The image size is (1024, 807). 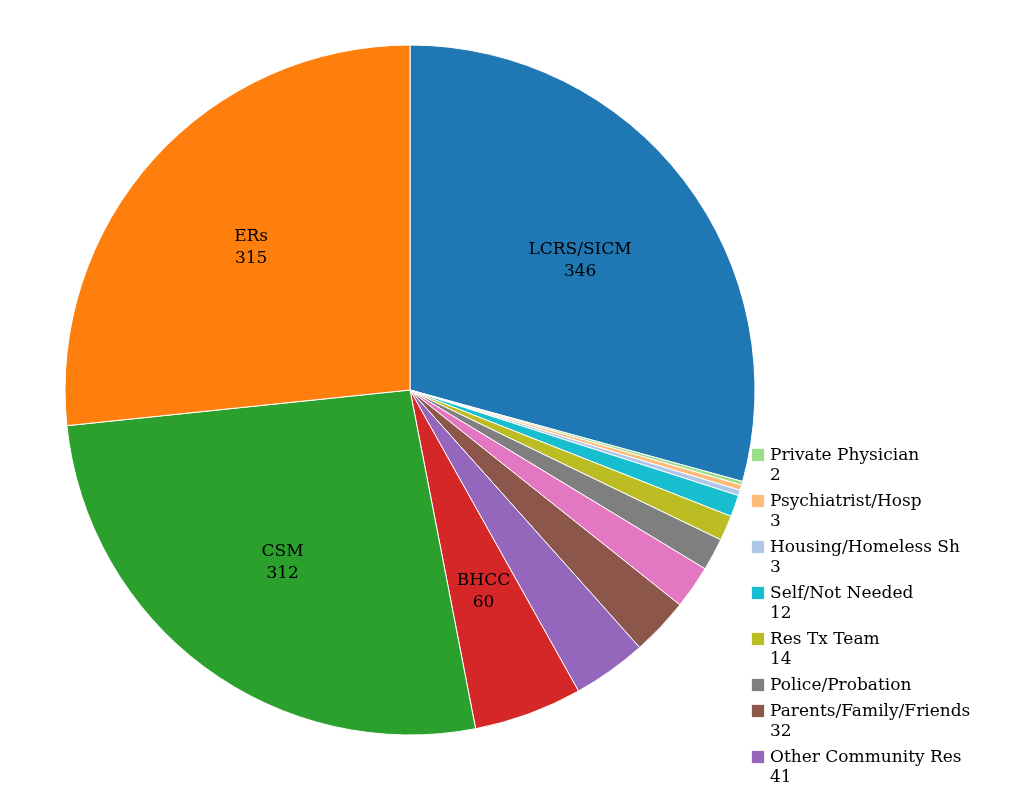 What do you see at coordinates (846, 500) in the screenshot?
I see `legend-label: Psychiatrist/Hosp` at bounding box center [846, 500].